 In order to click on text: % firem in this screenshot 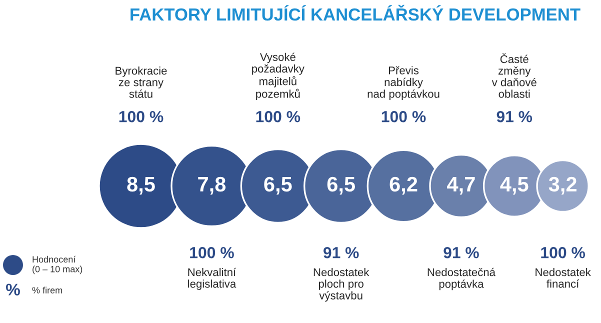, I will do `click(47, 290)`.